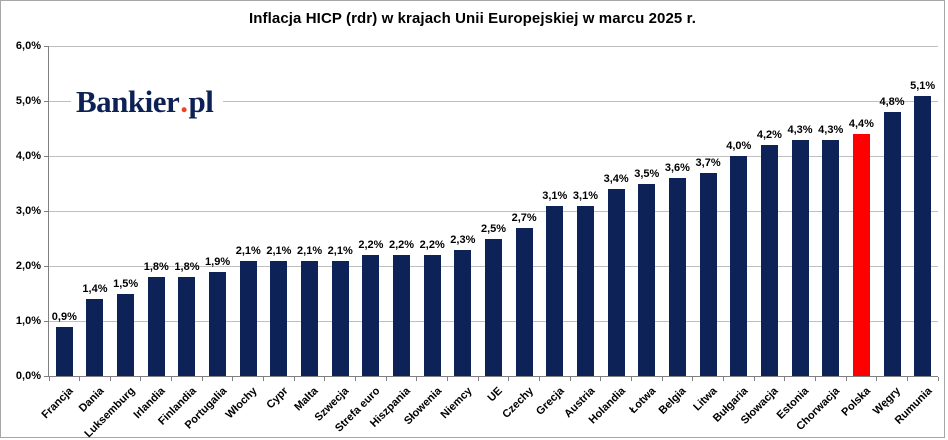 This screenshot has height=440, width=948. Describe the element at coordinates (28, 210) in the screenshot. I see `y-axis-label: 3,0%` at that location.